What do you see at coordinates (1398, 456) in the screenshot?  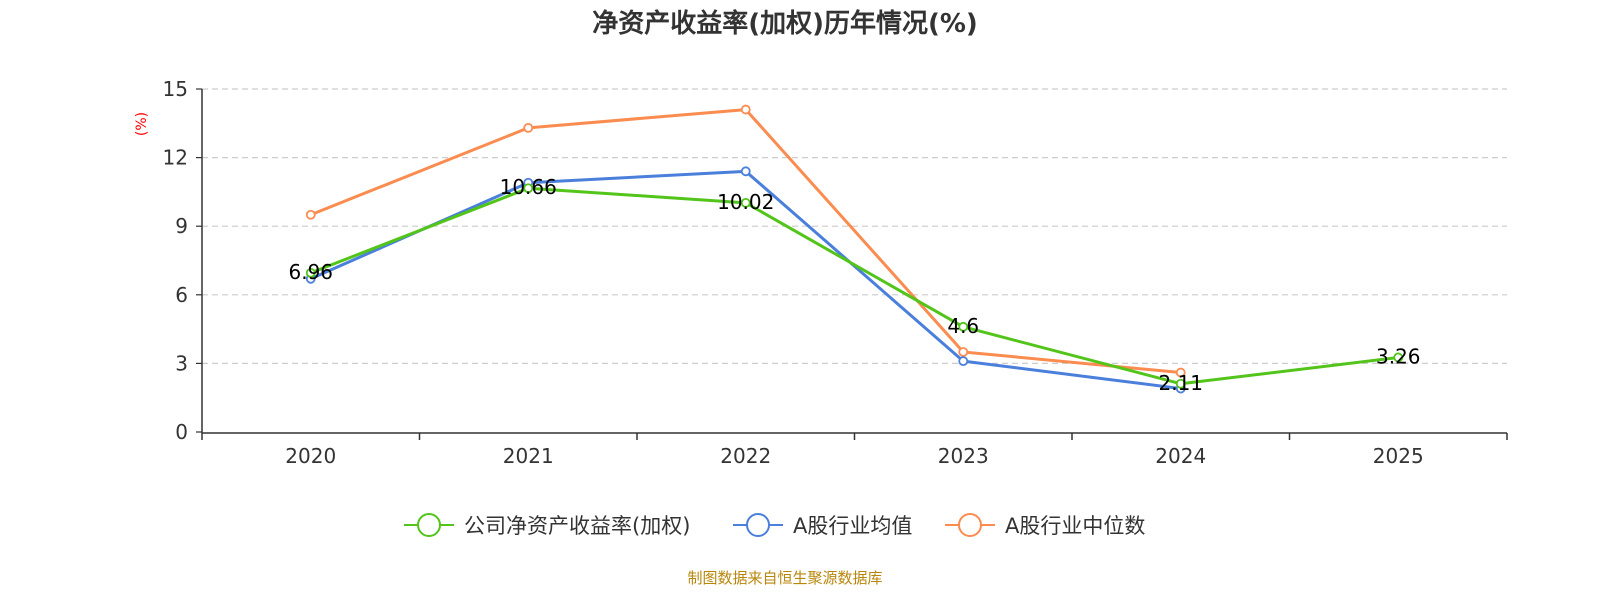 I see `x-tick-label-2025: 2025` at bounding box center [1398, 456].